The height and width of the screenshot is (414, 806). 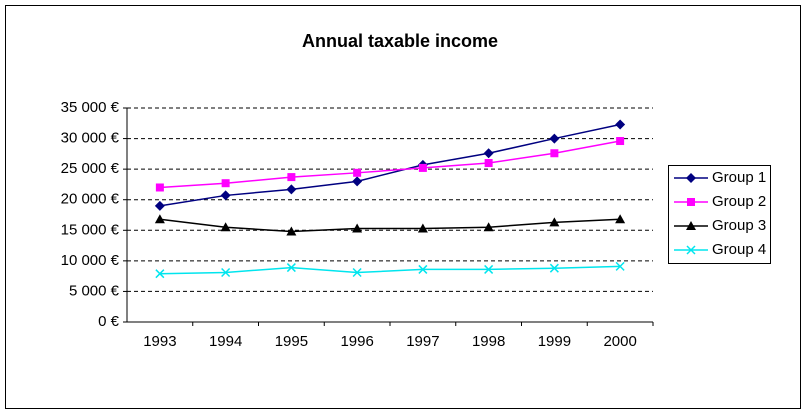 What do you see at coordinates (90, 229) in the screenshot?
I see `y-tick-label: 15 000 €` at bounding box center [90, 229].